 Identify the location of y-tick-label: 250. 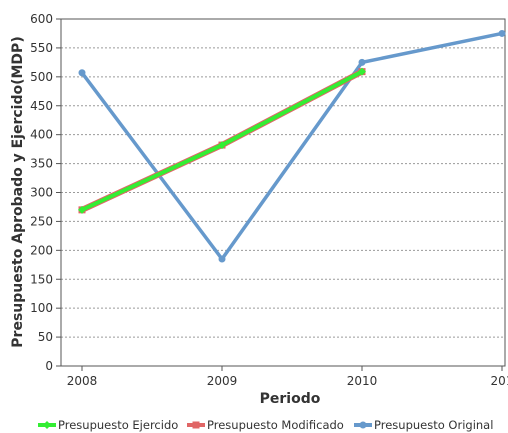
(41, 221).